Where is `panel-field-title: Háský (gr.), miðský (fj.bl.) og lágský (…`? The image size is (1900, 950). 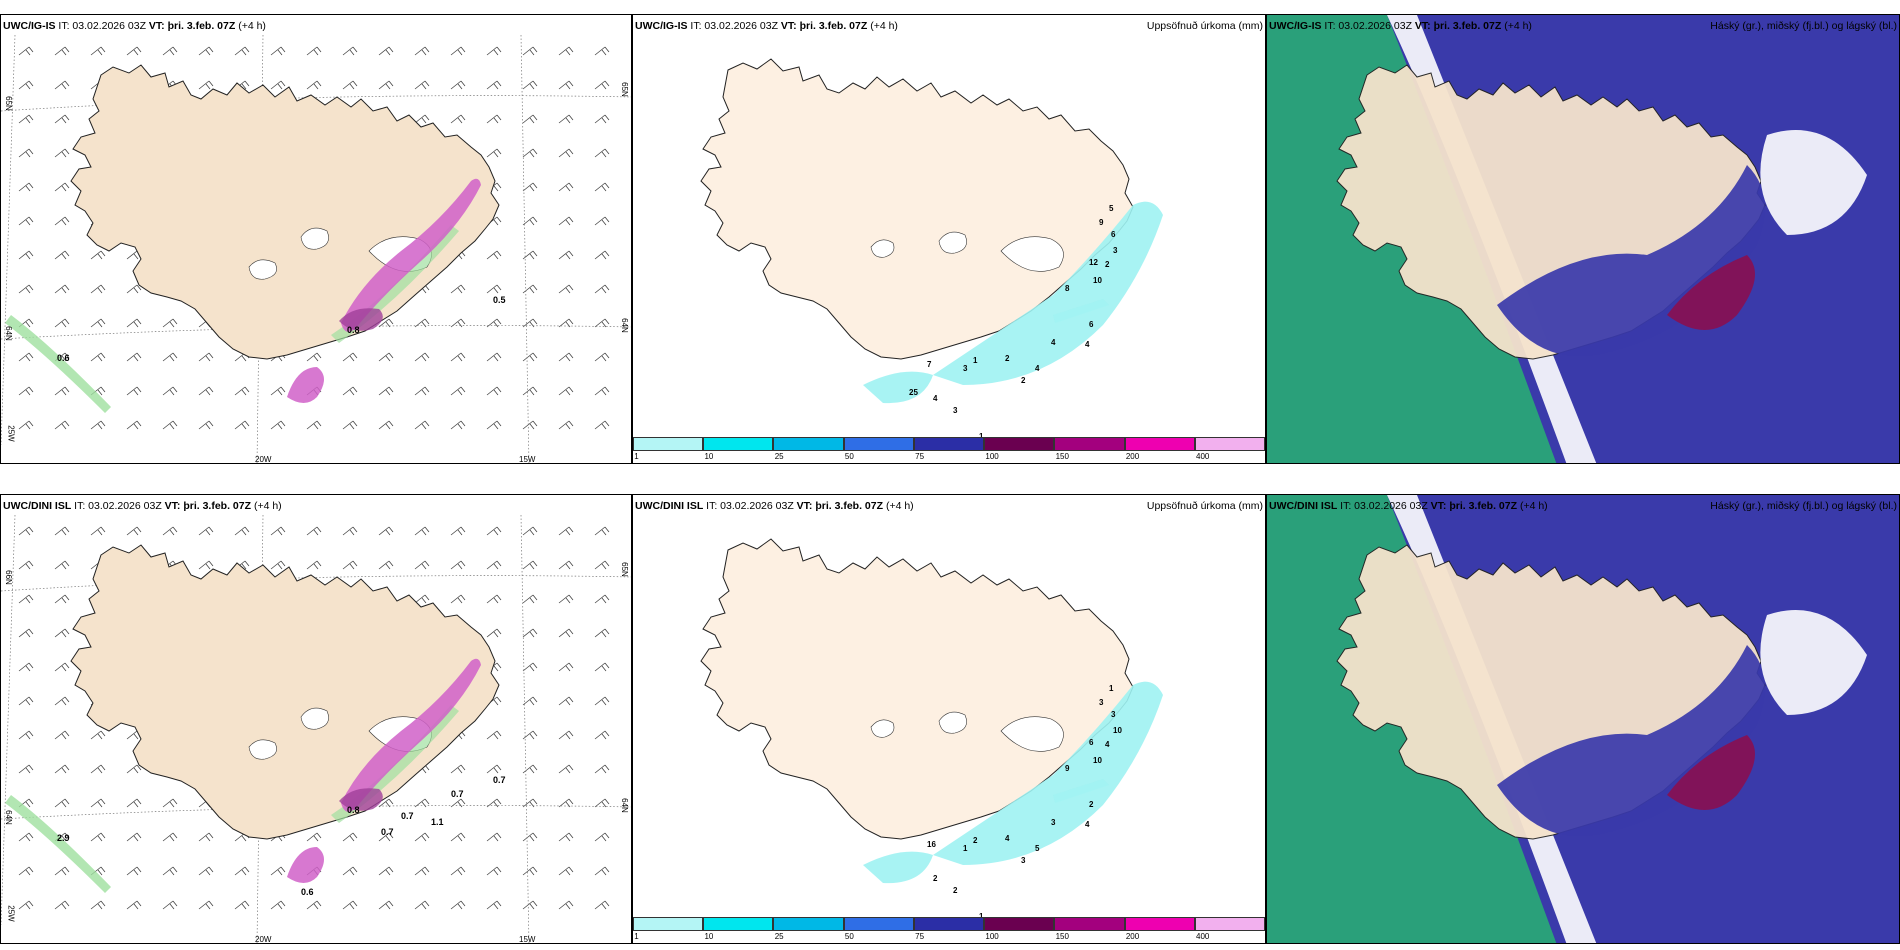 panel-field-title: Háský (gr.), miðský (fj.bl.) og lágský (… is located at coordinates (1803, 26).